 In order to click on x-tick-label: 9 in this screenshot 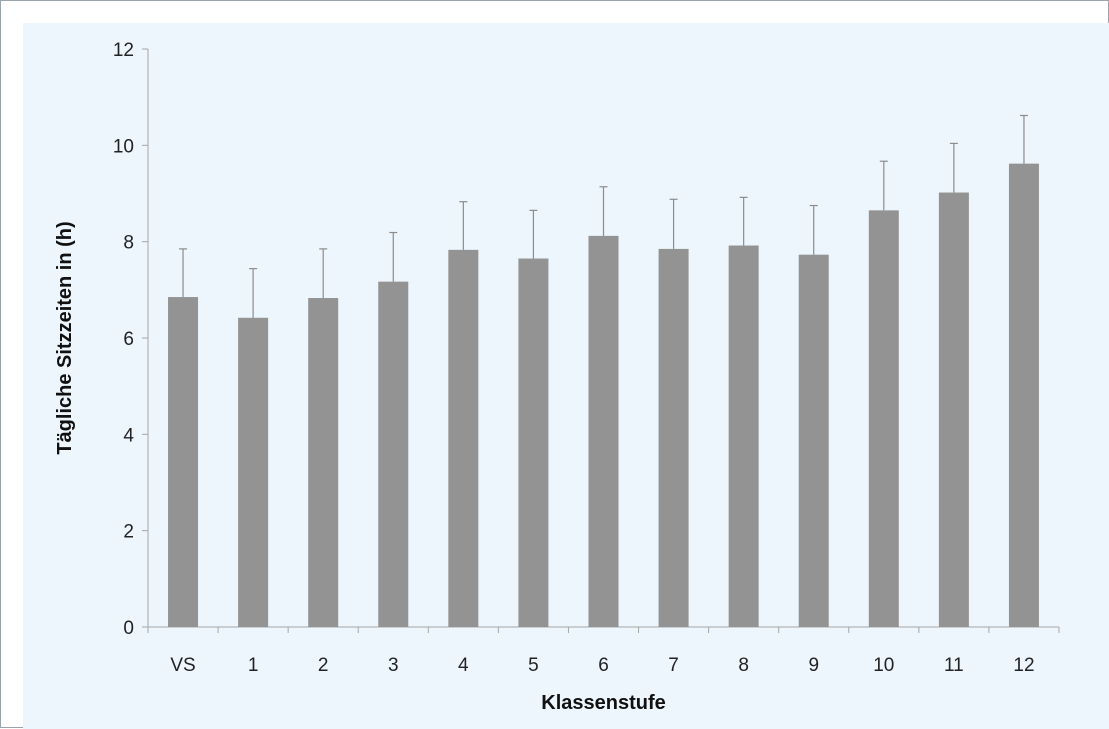, I will do `click(813, 665)`.